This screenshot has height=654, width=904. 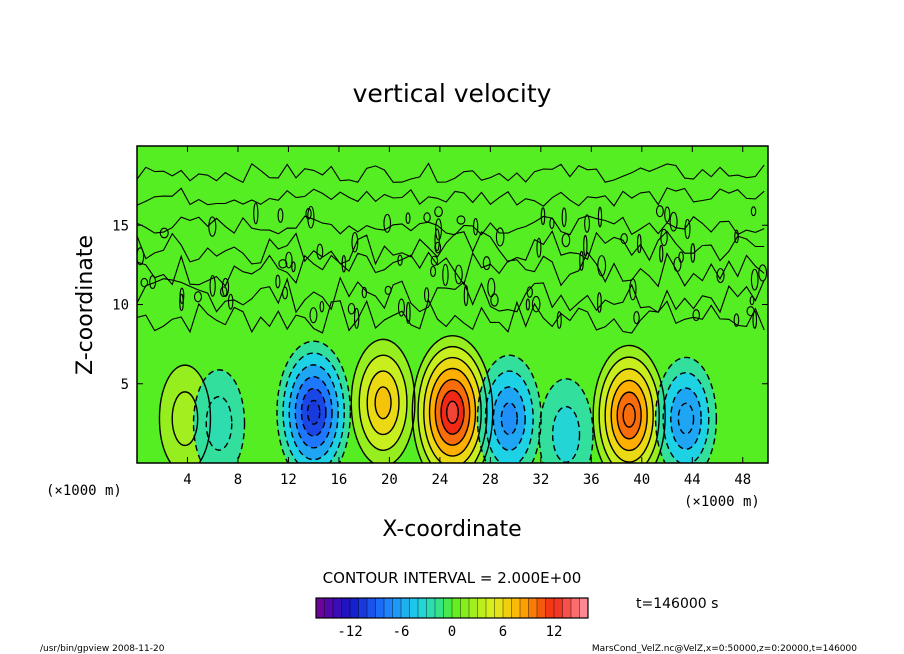 I want to click on colorbar-tick-label: -12, so click(x=349, y=632).